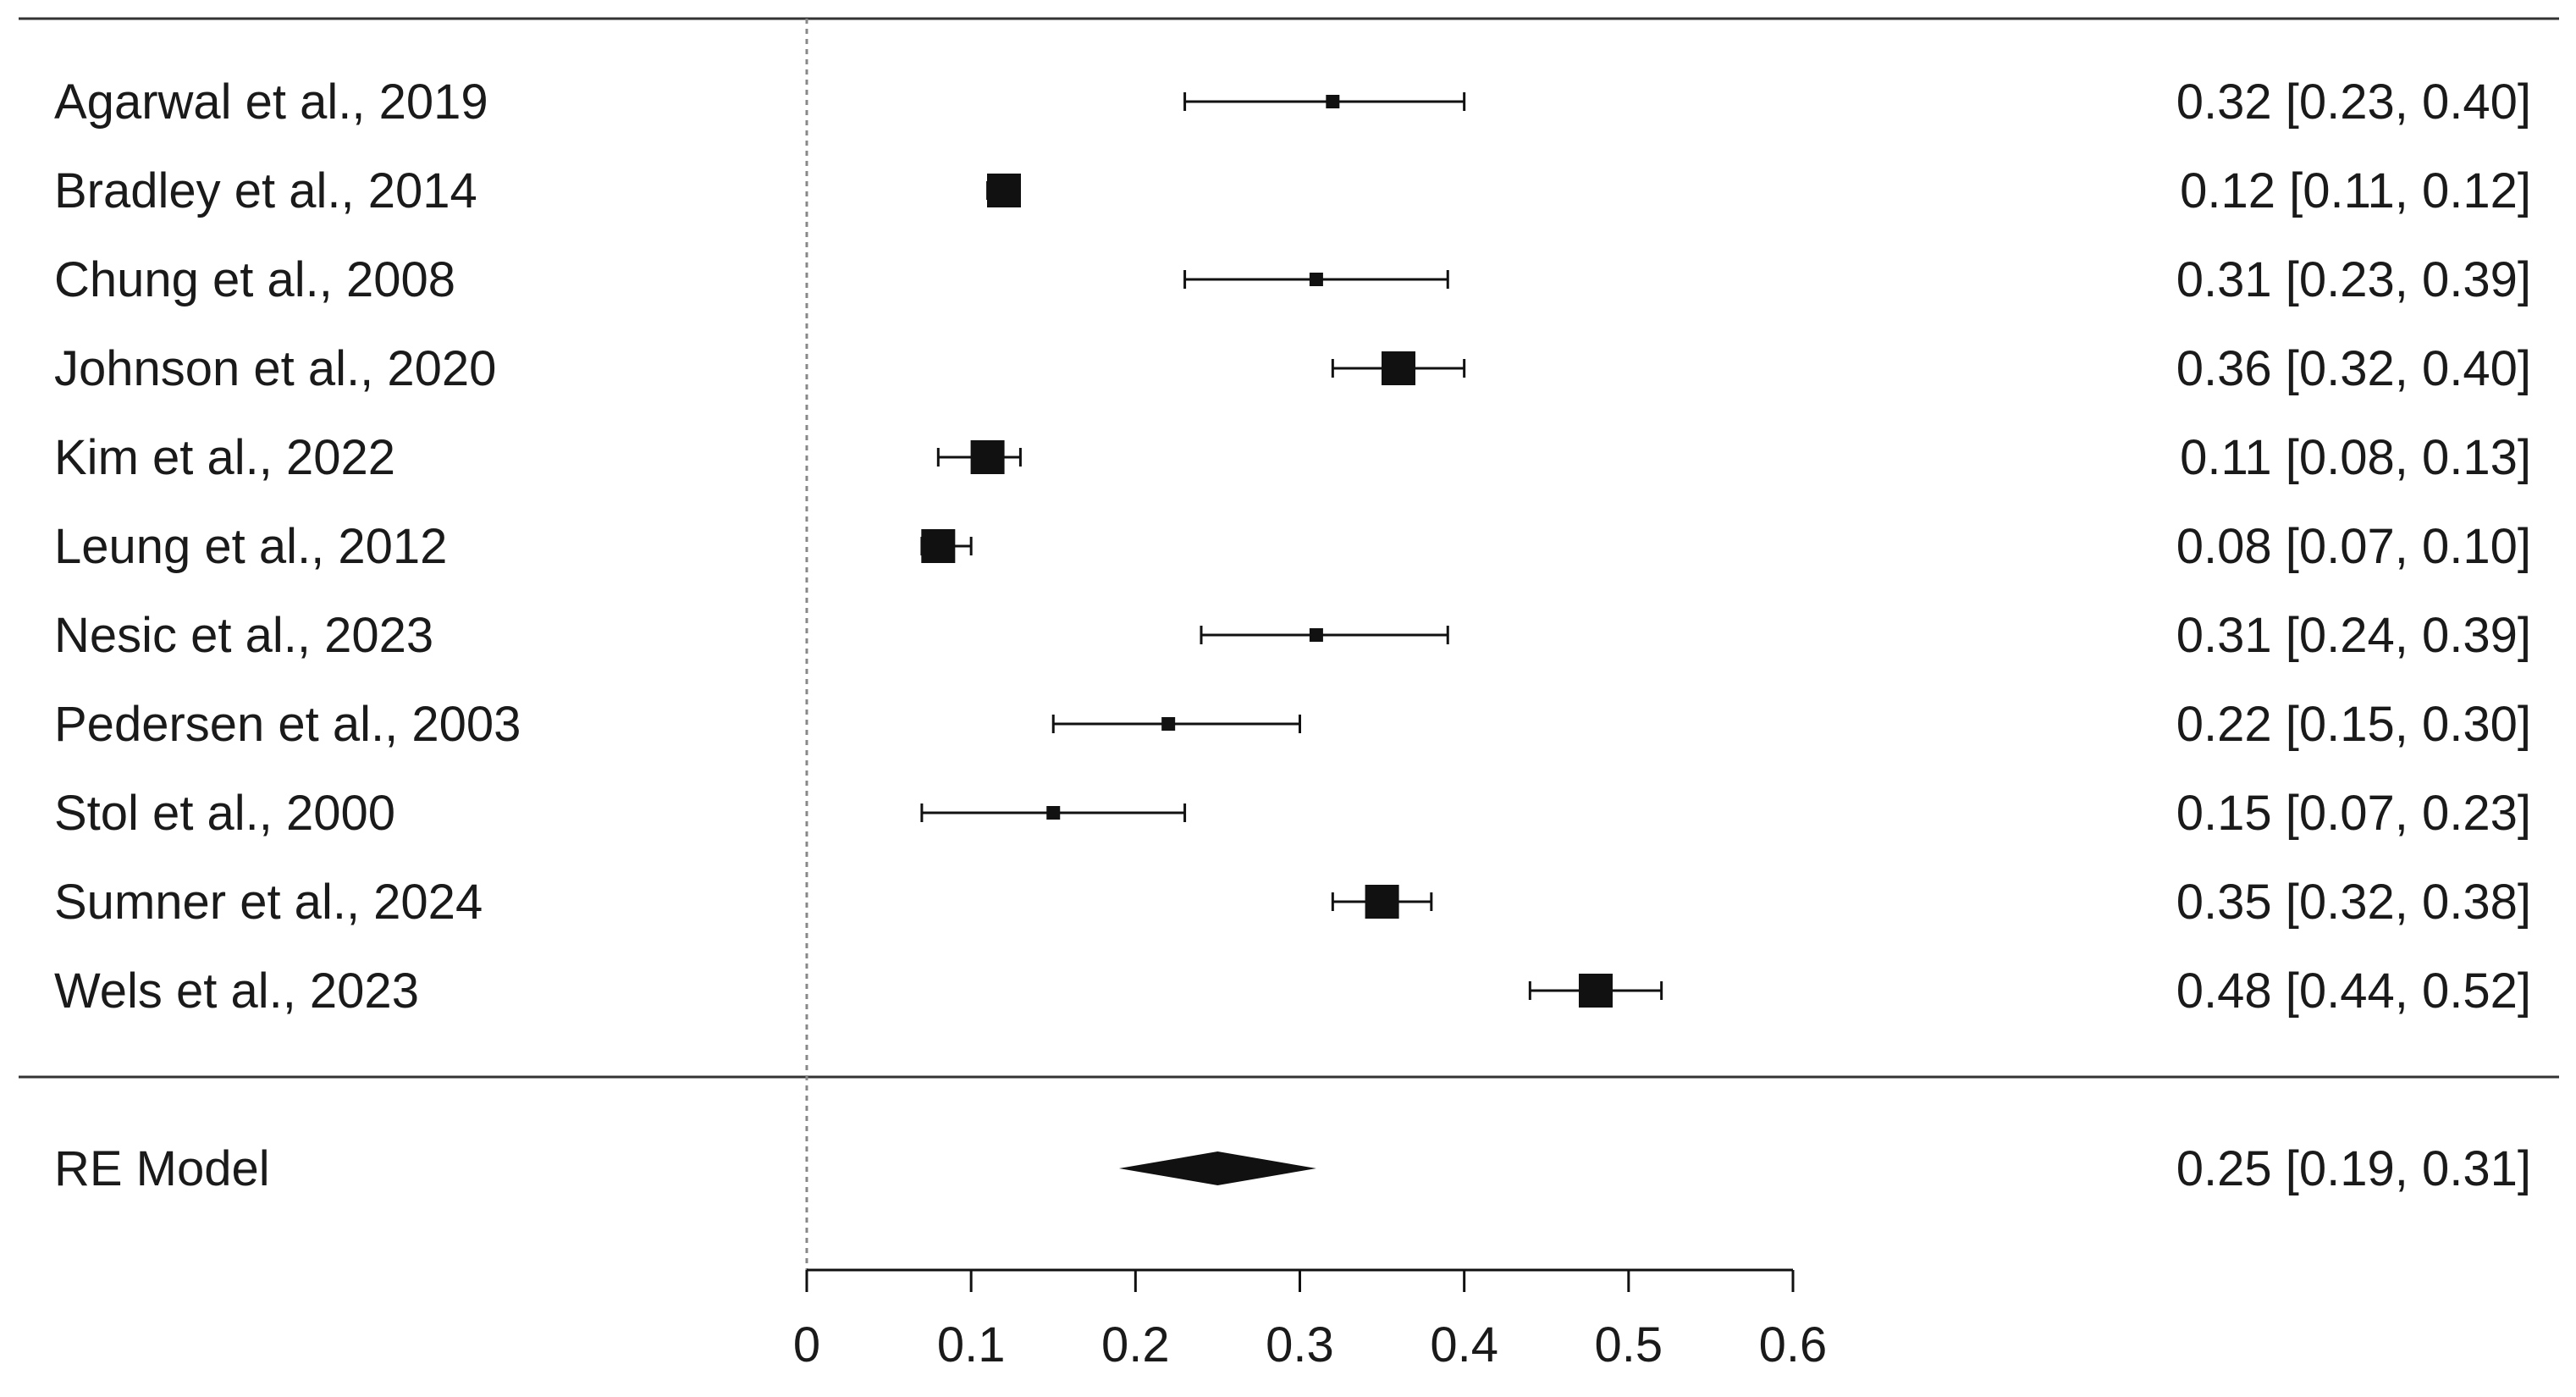  I want to click on study-row: Stol et al., 2000 0.15 [0.07, 0.23], so click(1292, 813).